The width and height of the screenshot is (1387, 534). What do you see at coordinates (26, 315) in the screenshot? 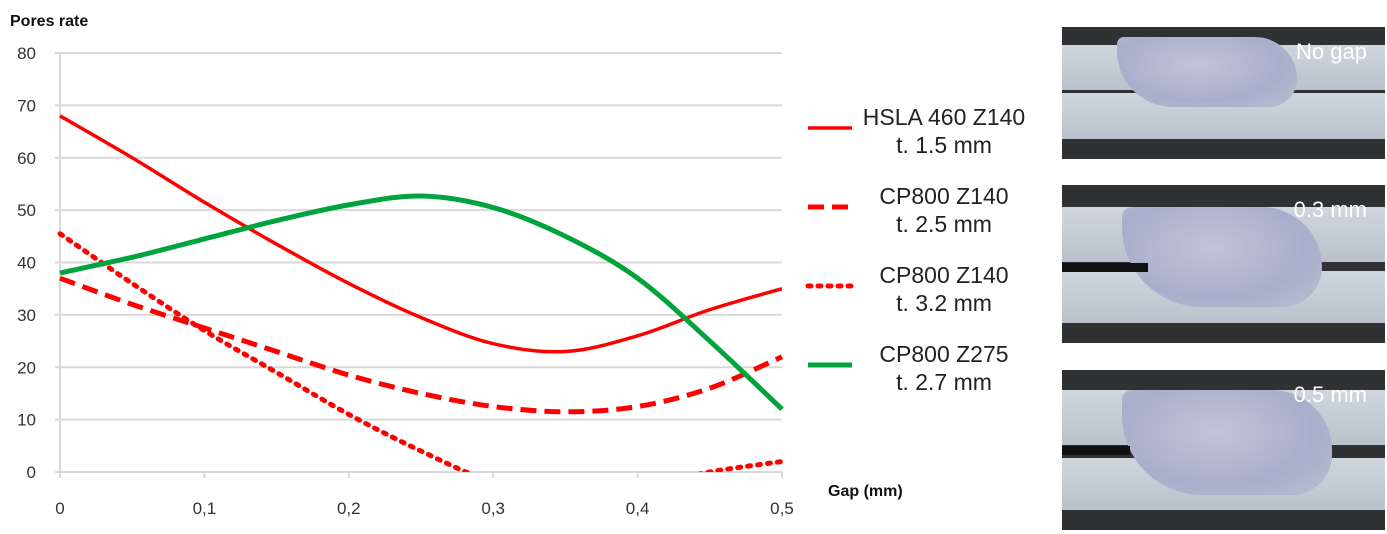
I see `y-tick-label: 30` at bounding box center [26, 315].